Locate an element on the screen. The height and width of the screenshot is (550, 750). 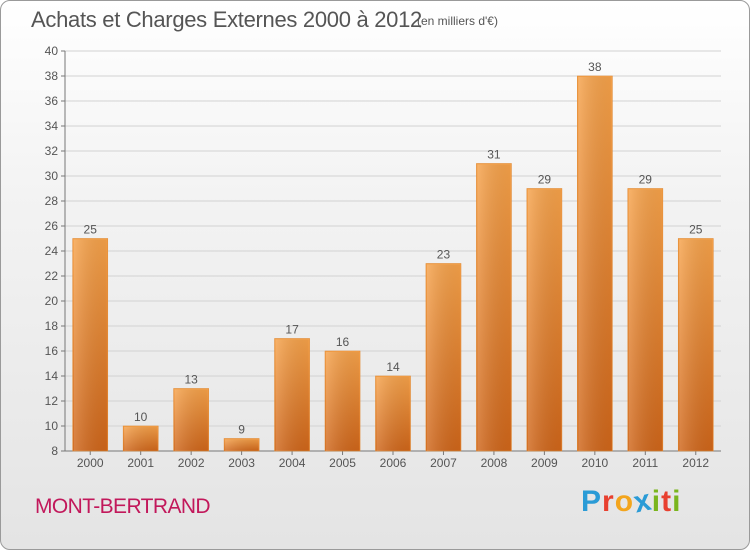
y-tick-label: 14 is located at coordinates (52, 376).